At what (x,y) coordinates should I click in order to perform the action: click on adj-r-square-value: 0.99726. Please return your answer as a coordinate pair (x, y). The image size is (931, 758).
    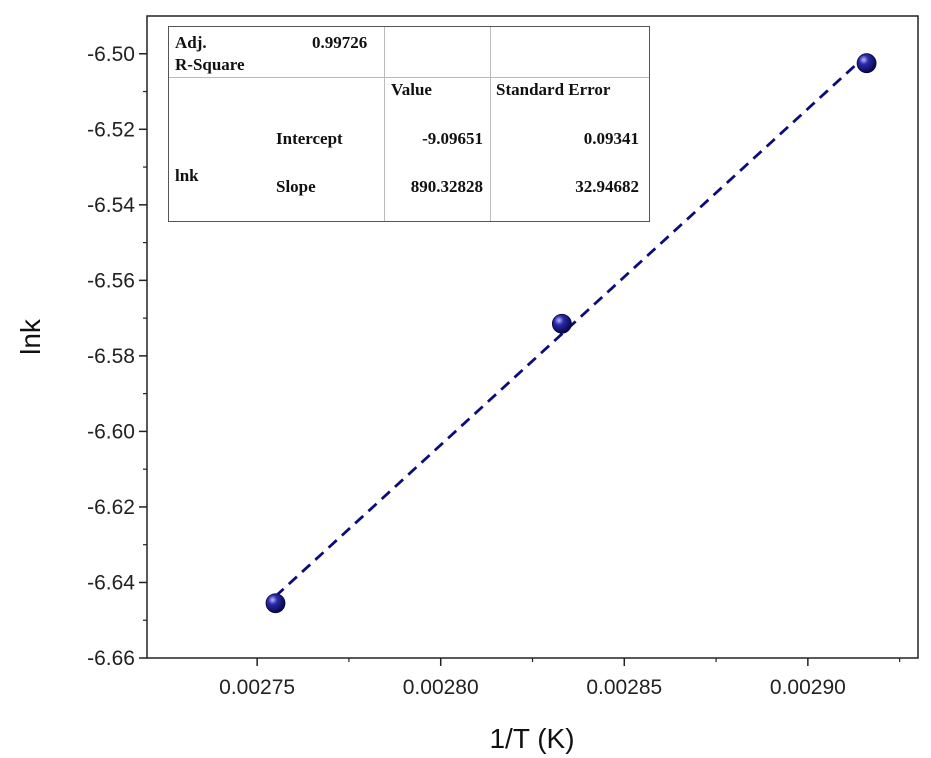
    Looking at the image, I should click on (340, 42).